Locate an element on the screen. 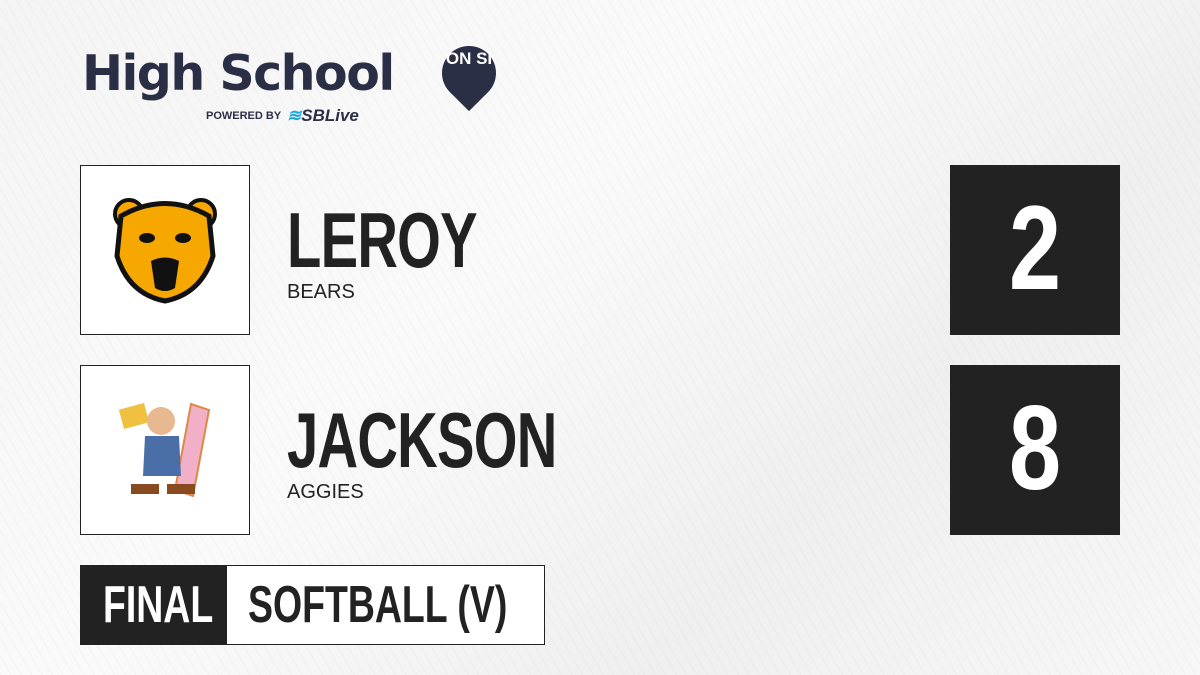 The height and width of the screenshot is (675, 1200). score-box: 2 is located at coordinates (1035, 250).